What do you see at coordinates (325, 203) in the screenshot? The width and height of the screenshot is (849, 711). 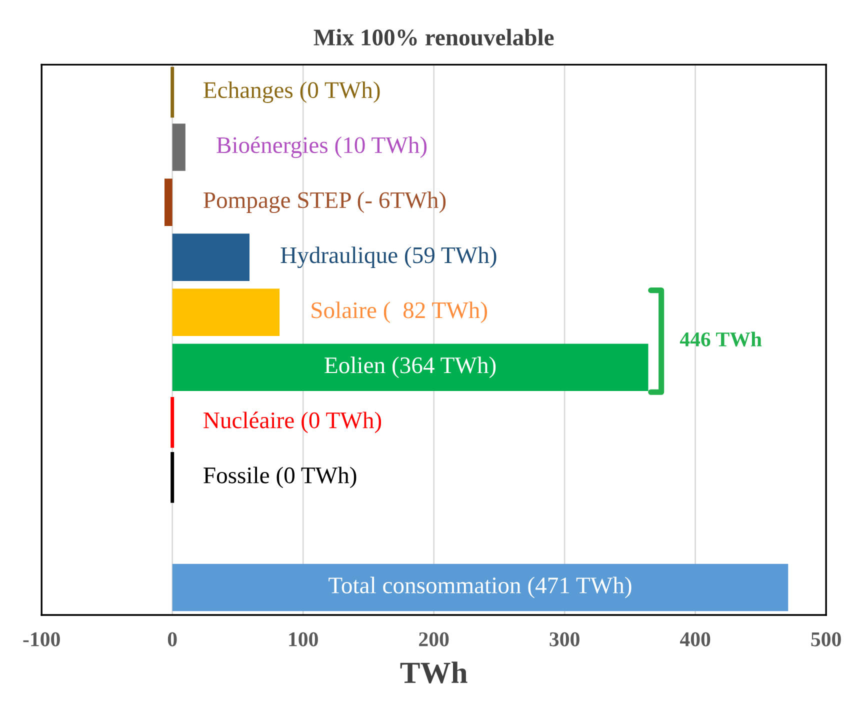 I see `data-label: Pompage STEP (- 6TWh)` at bounding box center [325, 203].